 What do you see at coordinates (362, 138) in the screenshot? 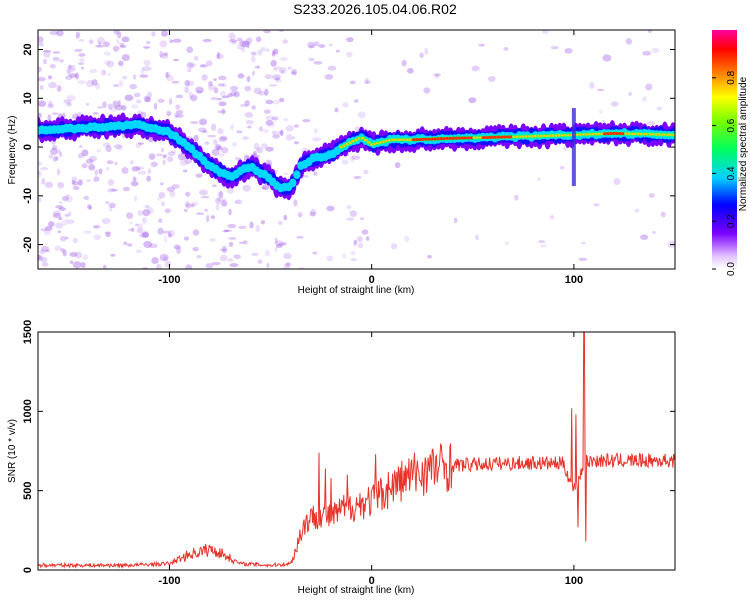
I see `ridge-yellow` at bounding box center [362, 138].